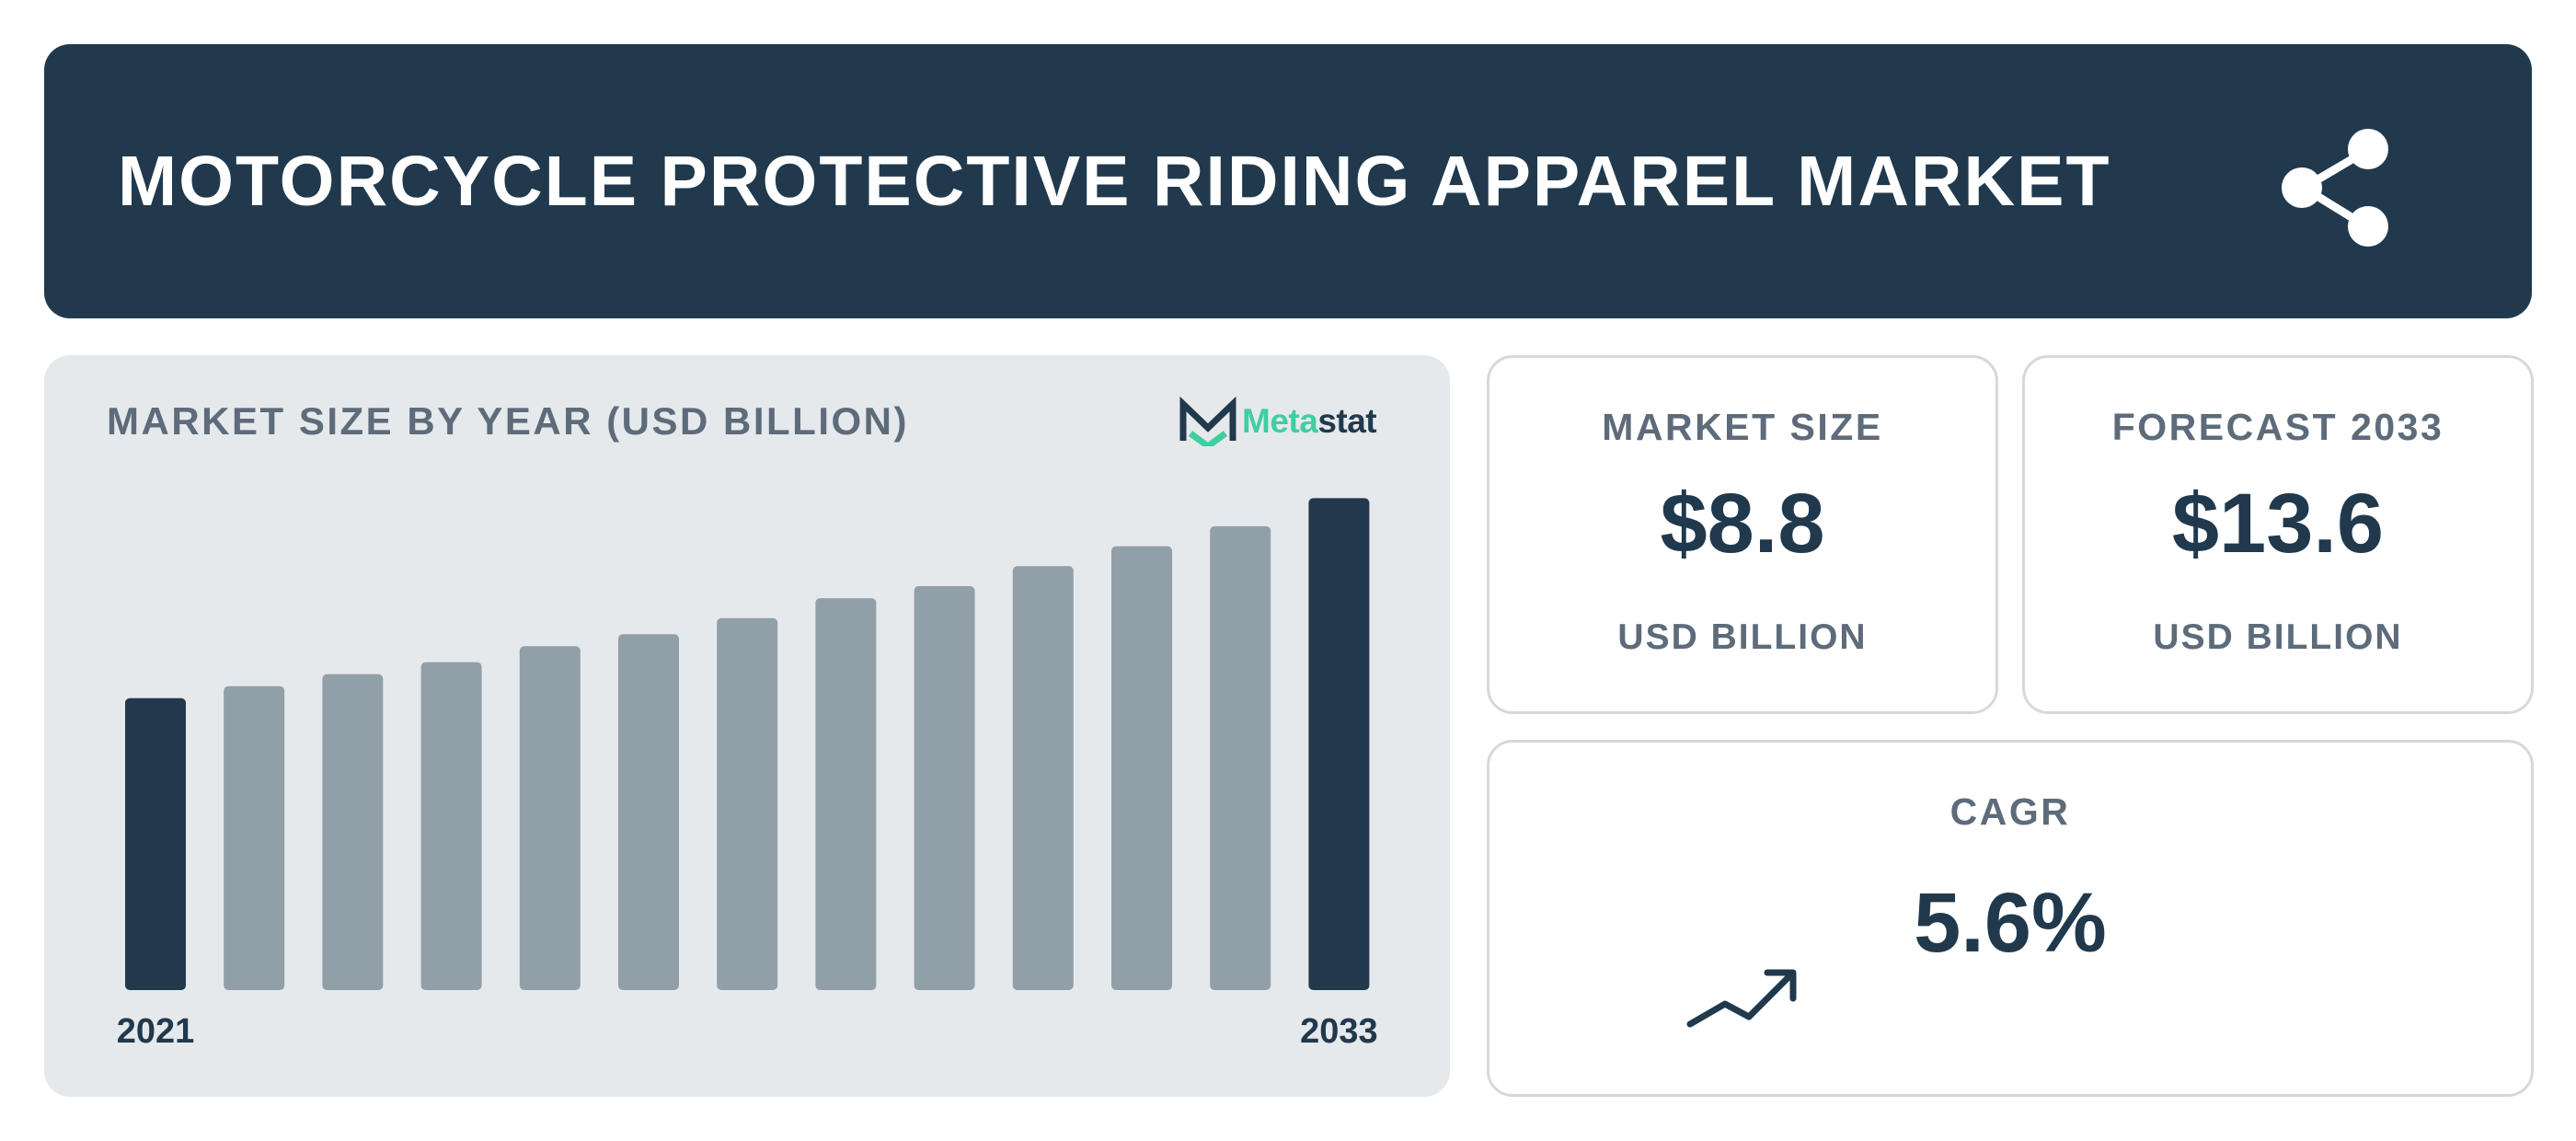 The height and width of the screenshot is (1141, 2576). What do you see at coordinates (2340, 189) in the screenshot?
I see `share-icon` at bounding box center [2340, 189].